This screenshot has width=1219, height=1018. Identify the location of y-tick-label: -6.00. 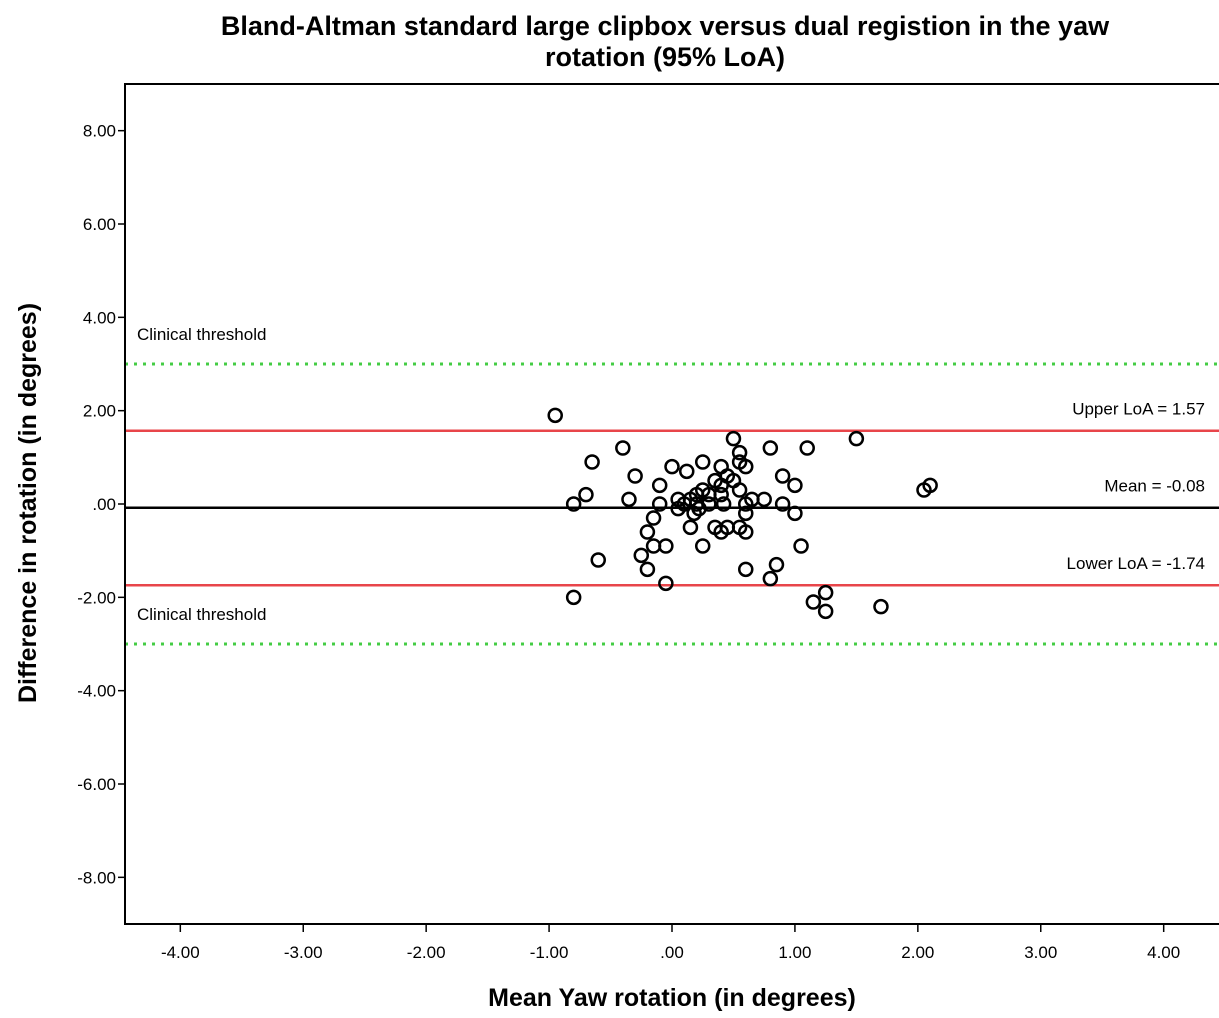
(96, 784).